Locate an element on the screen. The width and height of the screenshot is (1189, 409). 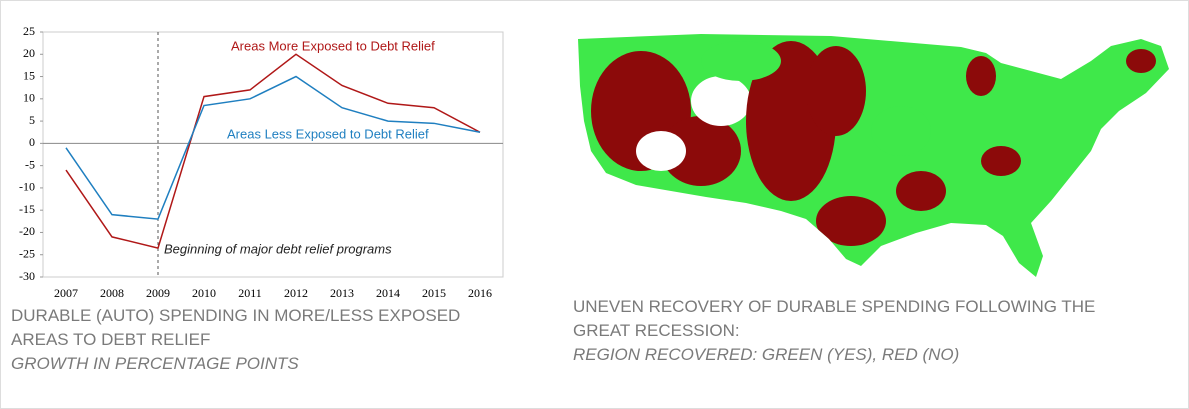
y-tick-label: -30 is located at coordinates (27, 276).